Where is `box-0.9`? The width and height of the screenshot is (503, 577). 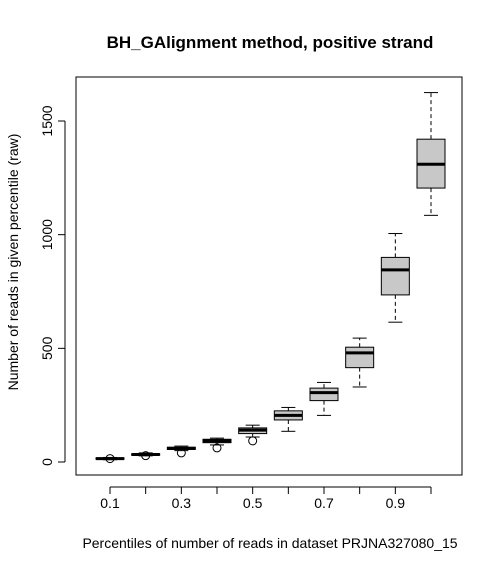 box-0.9 is located at coordinates (395, 278).